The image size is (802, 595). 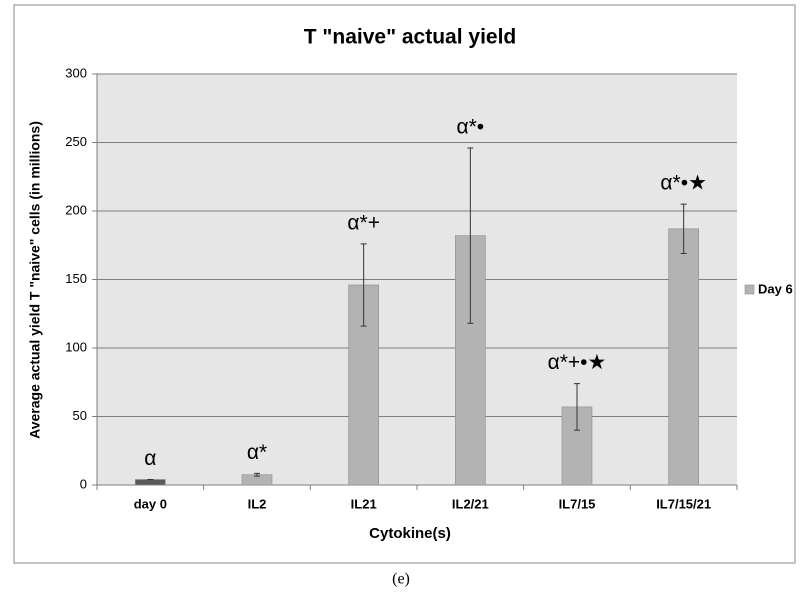 I want to click on chart-title: T "naive" actual yield, so click(x=410, y=37).